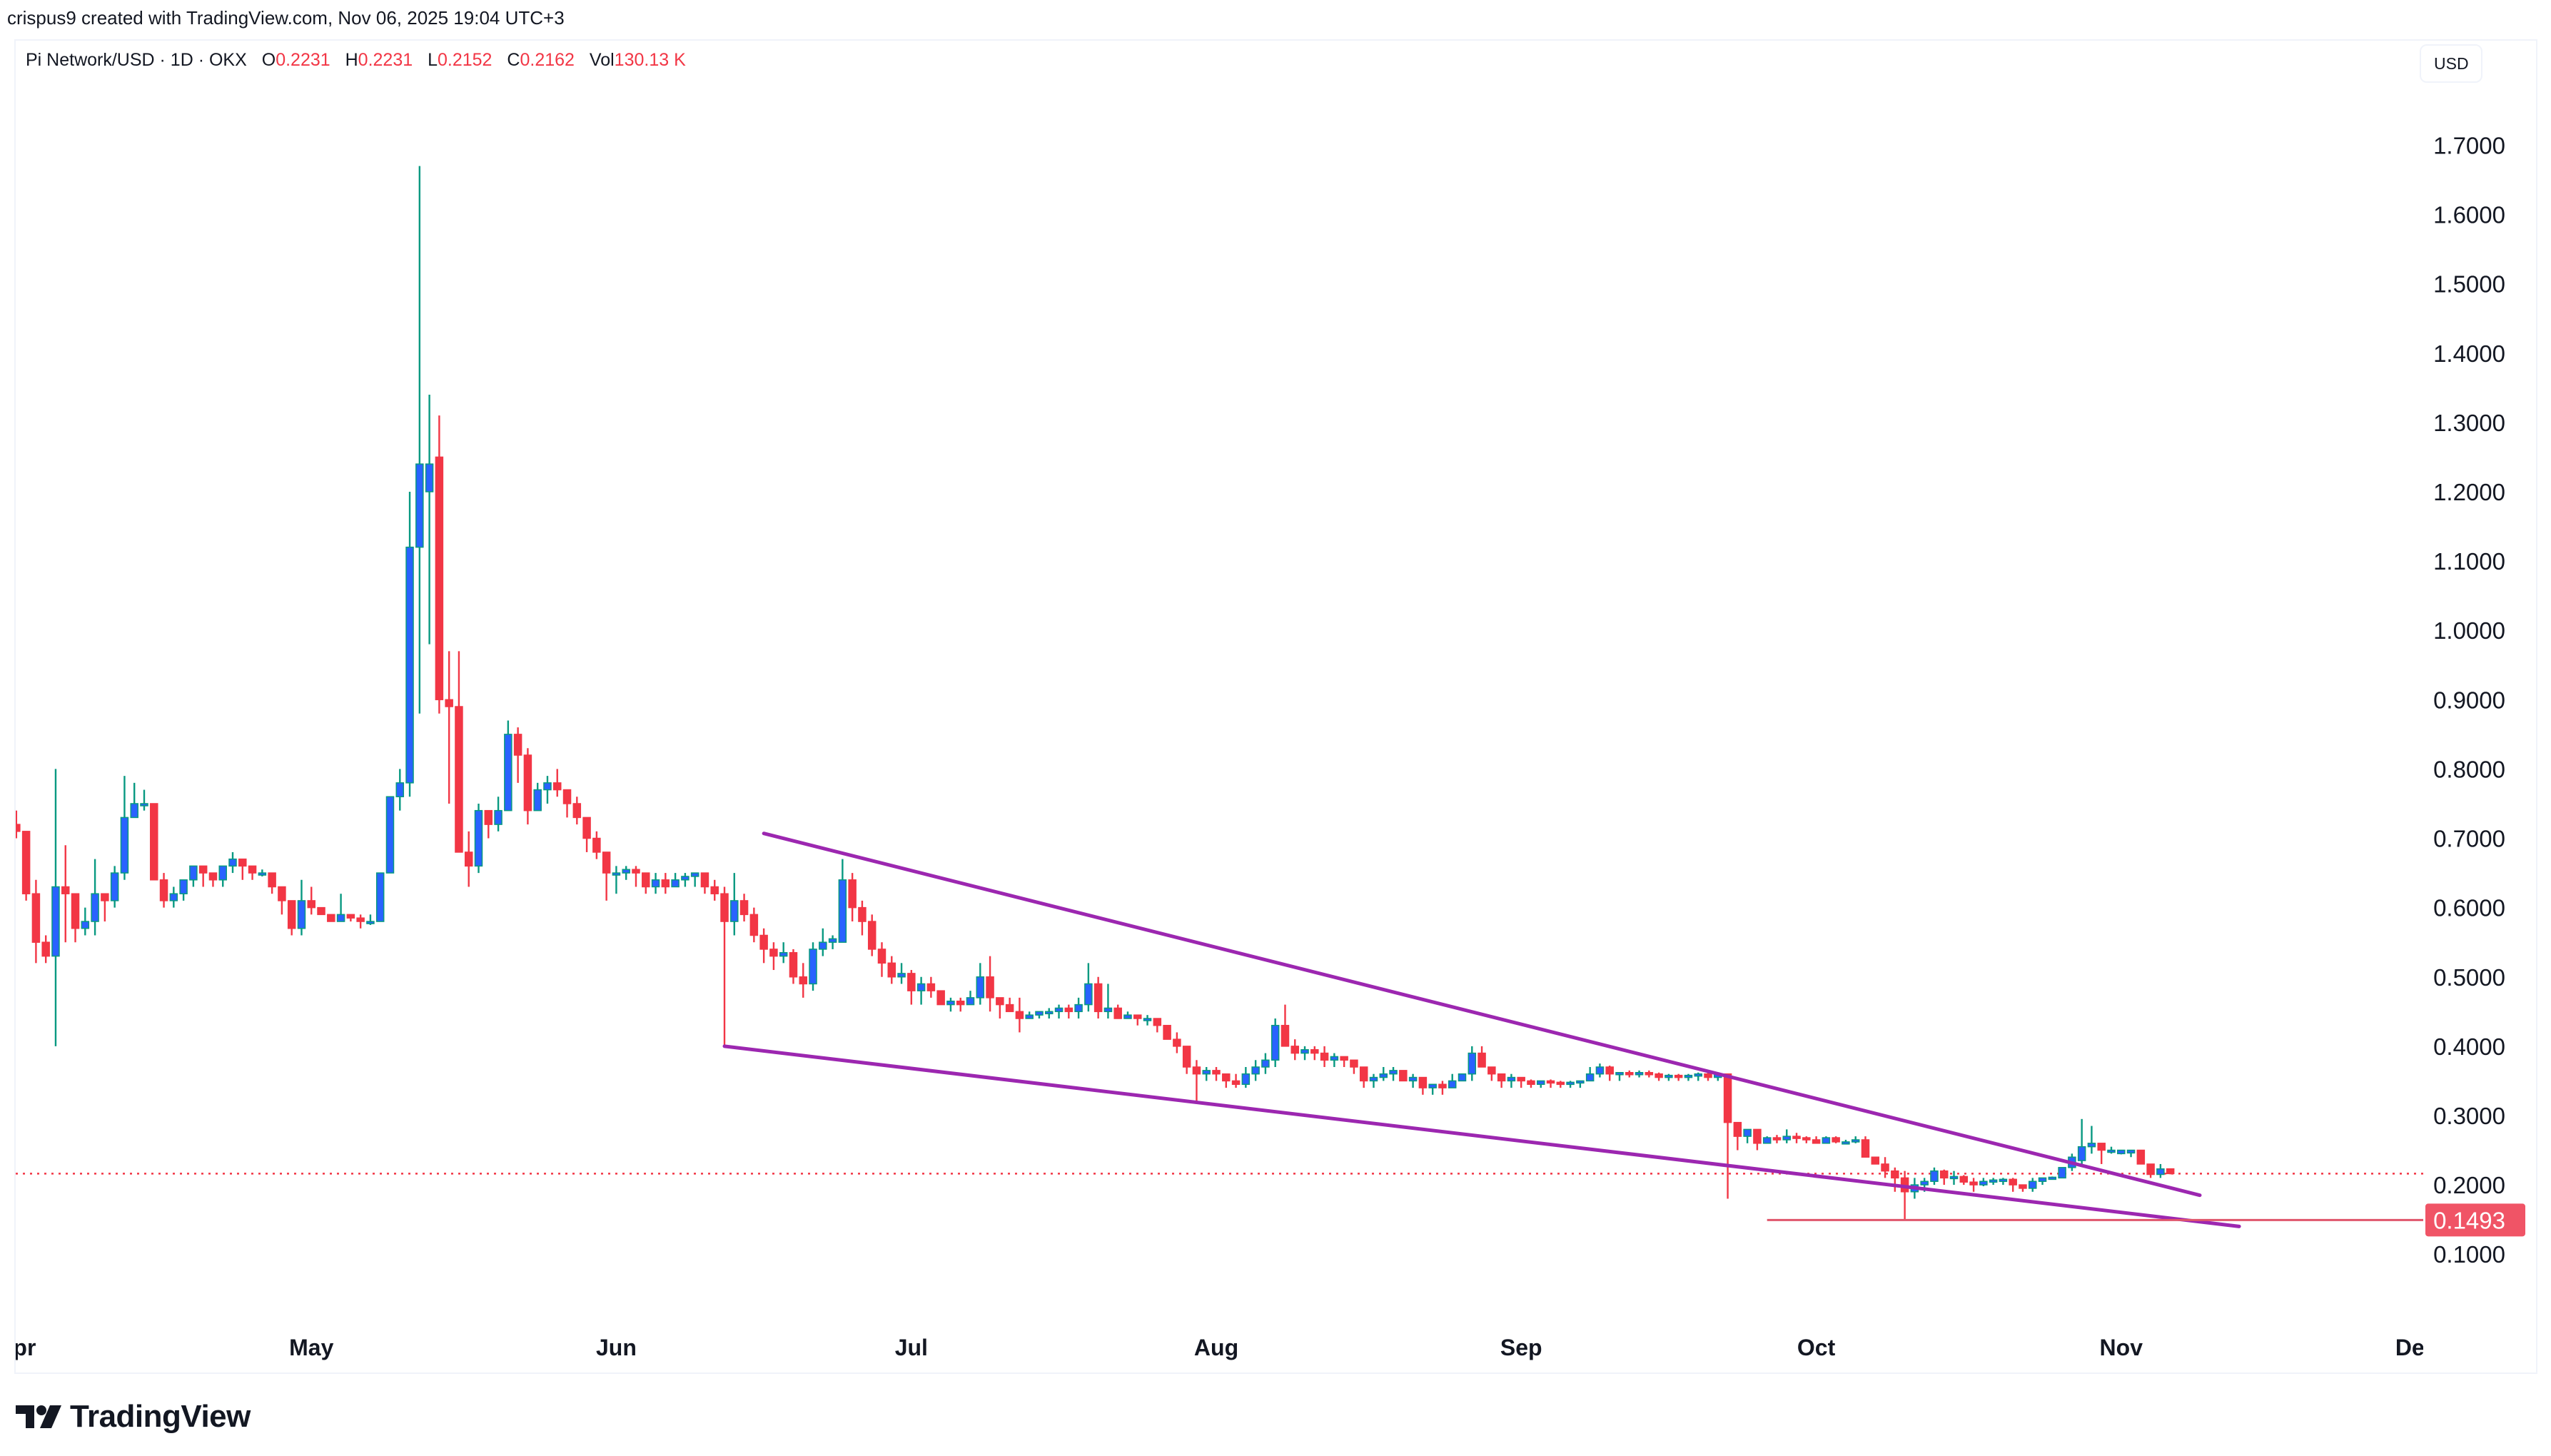 Image resolution: width=2551 pixels, height=1456 pixels. Describe the element at coordinates (1219, 1347) in the screenshot. I see `time-axis: Apr May Jun Jul Aug Sep Oct Nov Dec` at that location.